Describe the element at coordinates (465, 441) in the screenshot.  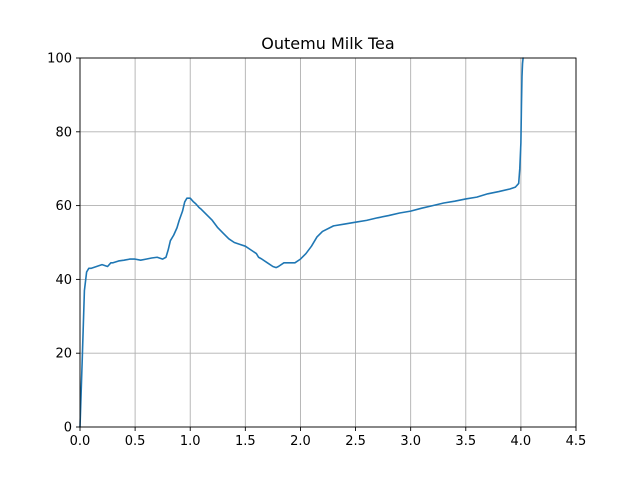
I see `x-tick-label: 3.5` at that location.